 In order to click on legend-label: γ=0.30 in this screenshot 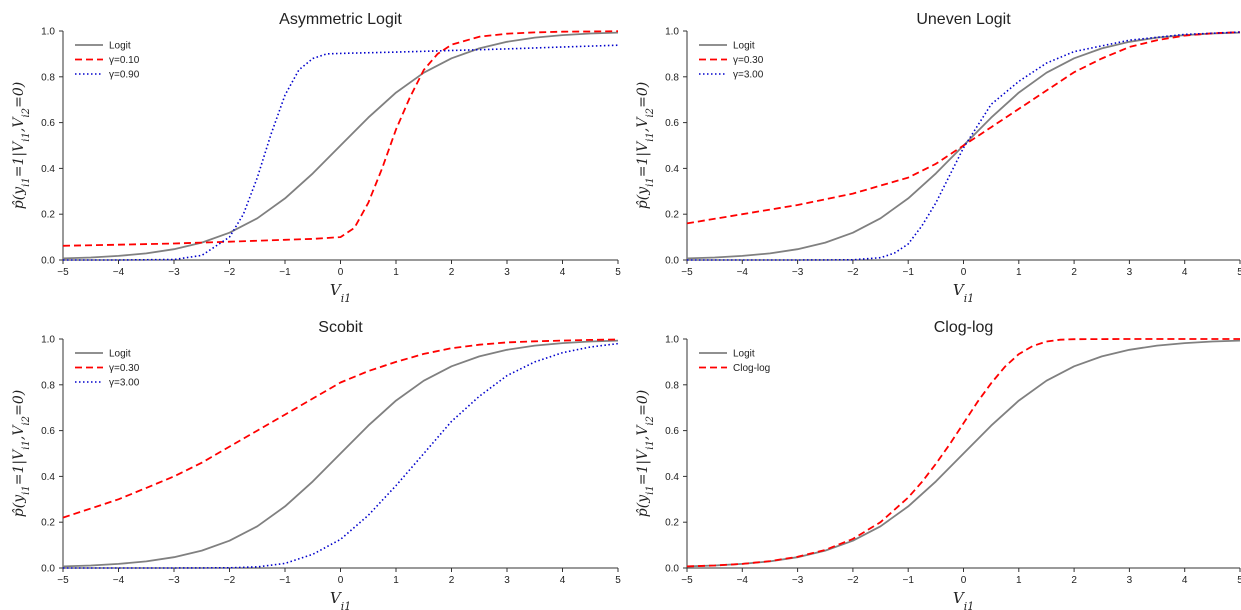, I will do `click(124, 368)`.